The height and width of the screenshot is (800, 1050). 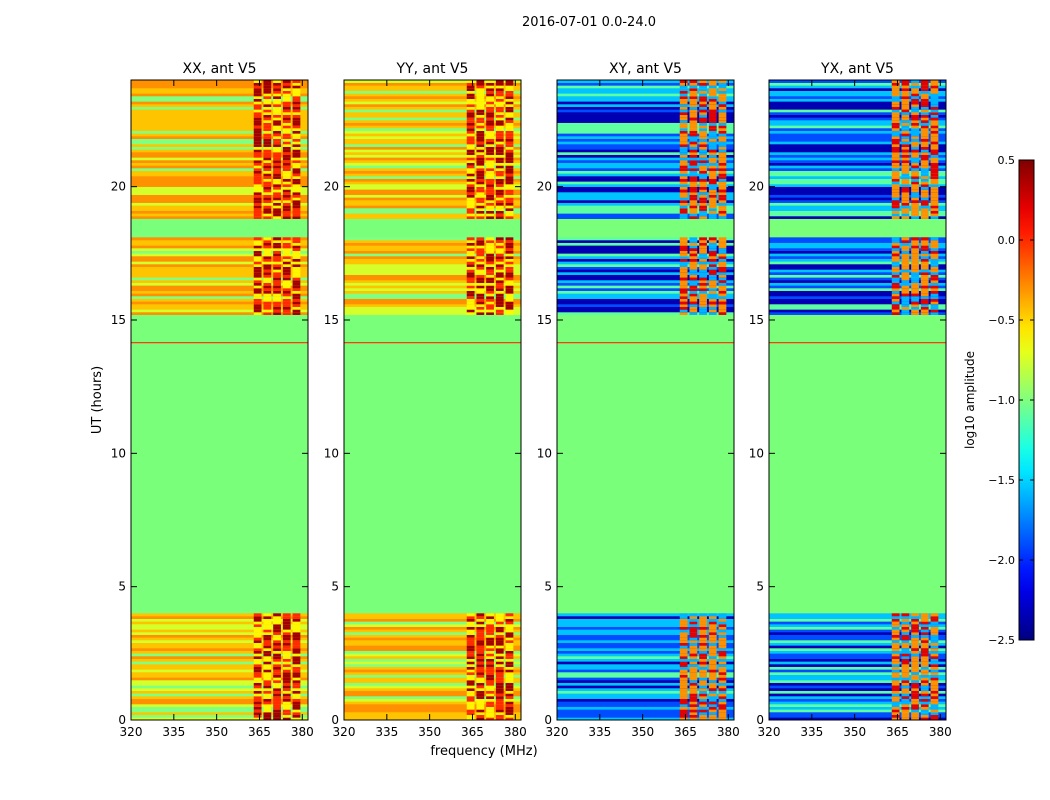 What do you see at coordinates (118, 453) in the screenshot?
I see `y-tick-label: 10` at bounding box center [118, 453].